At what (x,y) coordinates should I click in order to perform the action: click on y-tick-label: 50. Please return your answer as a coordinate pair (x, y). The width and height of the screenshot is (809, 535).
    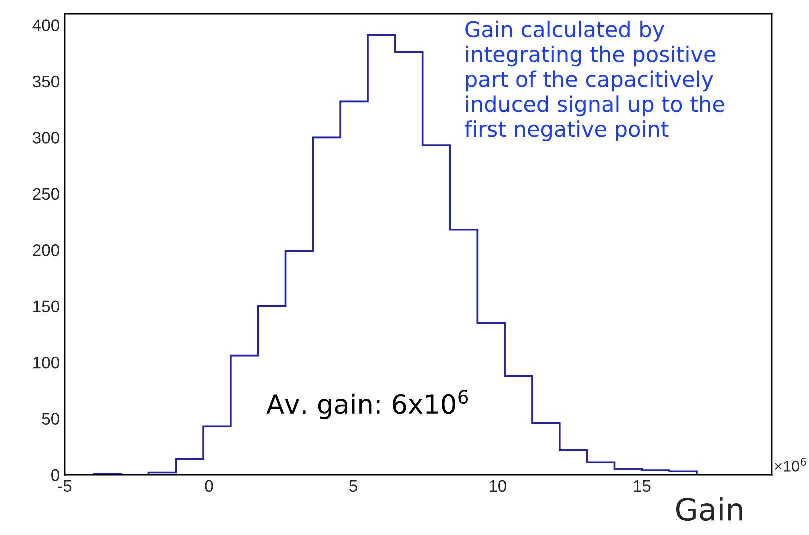
    Looking at the image, I should click on (51, 419).